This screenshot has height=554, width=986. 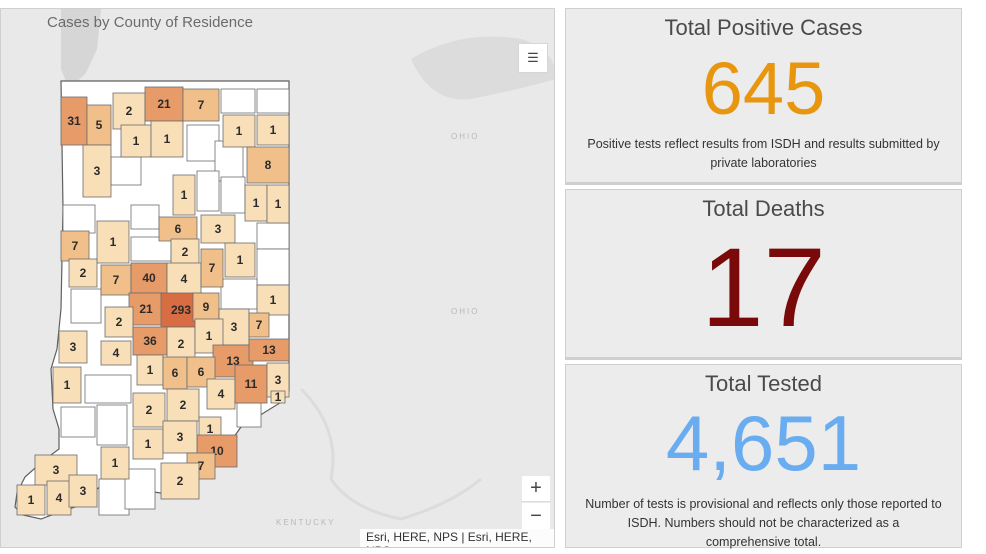 I want to click on card-divider, so click(x=763, y=359).